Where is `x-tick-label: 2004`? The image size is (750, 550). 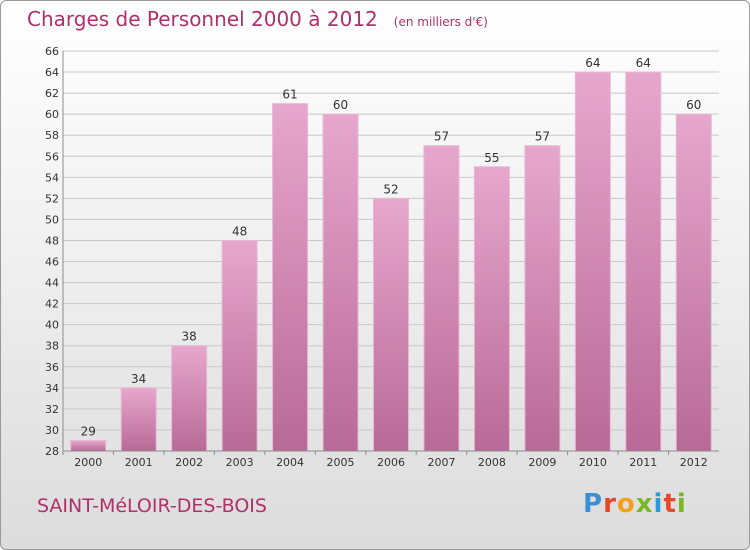 x-tick-label: 2004 is located at coordinates (290, 462).